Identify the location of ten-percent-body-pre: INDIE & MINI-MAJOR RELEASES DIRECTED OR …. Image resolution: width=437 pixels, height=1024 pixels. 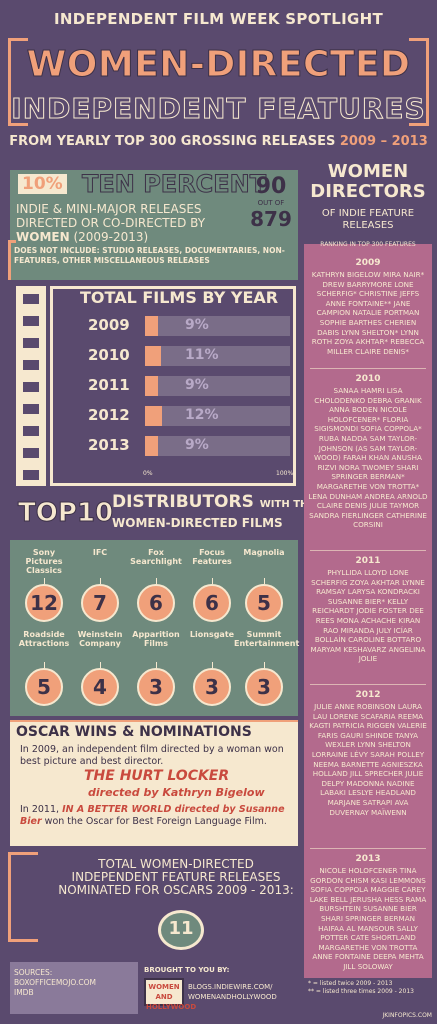
(111, 216).